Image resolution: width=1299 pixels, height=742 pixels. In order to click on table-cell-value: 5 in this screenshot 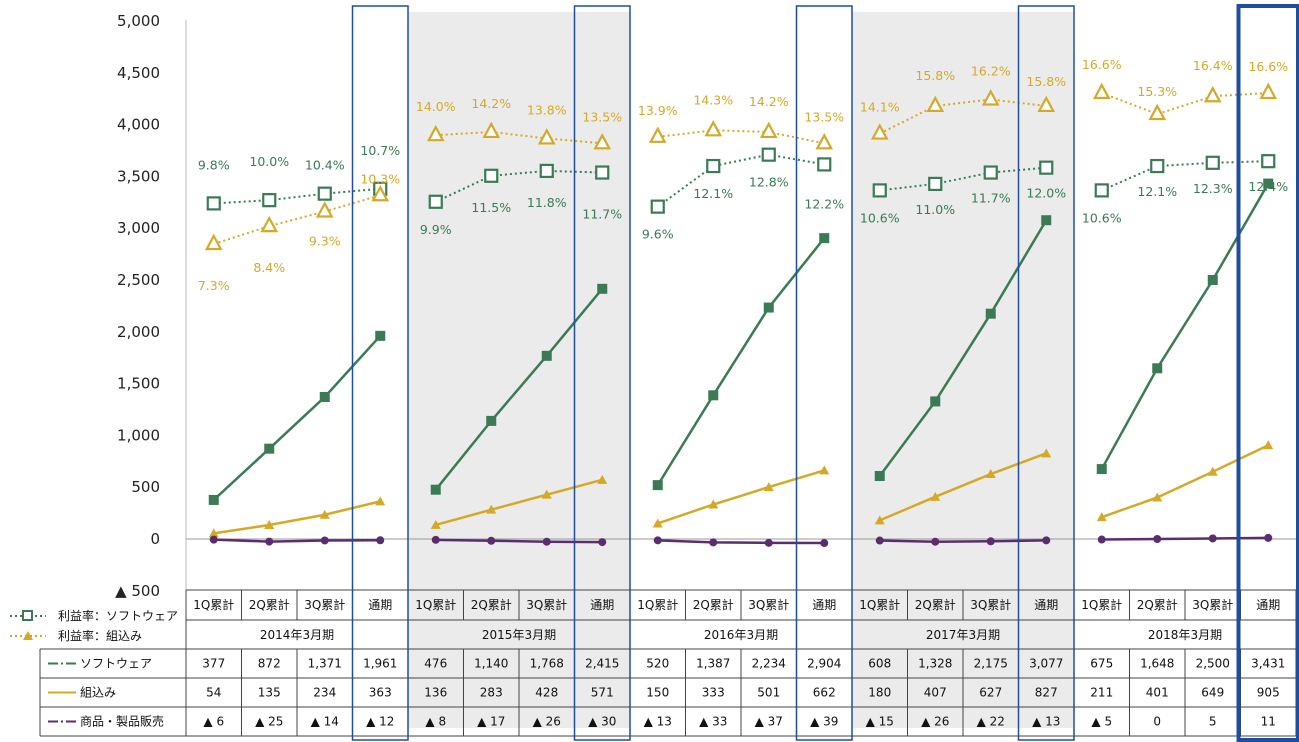, I will do `click(1213, 722)`.